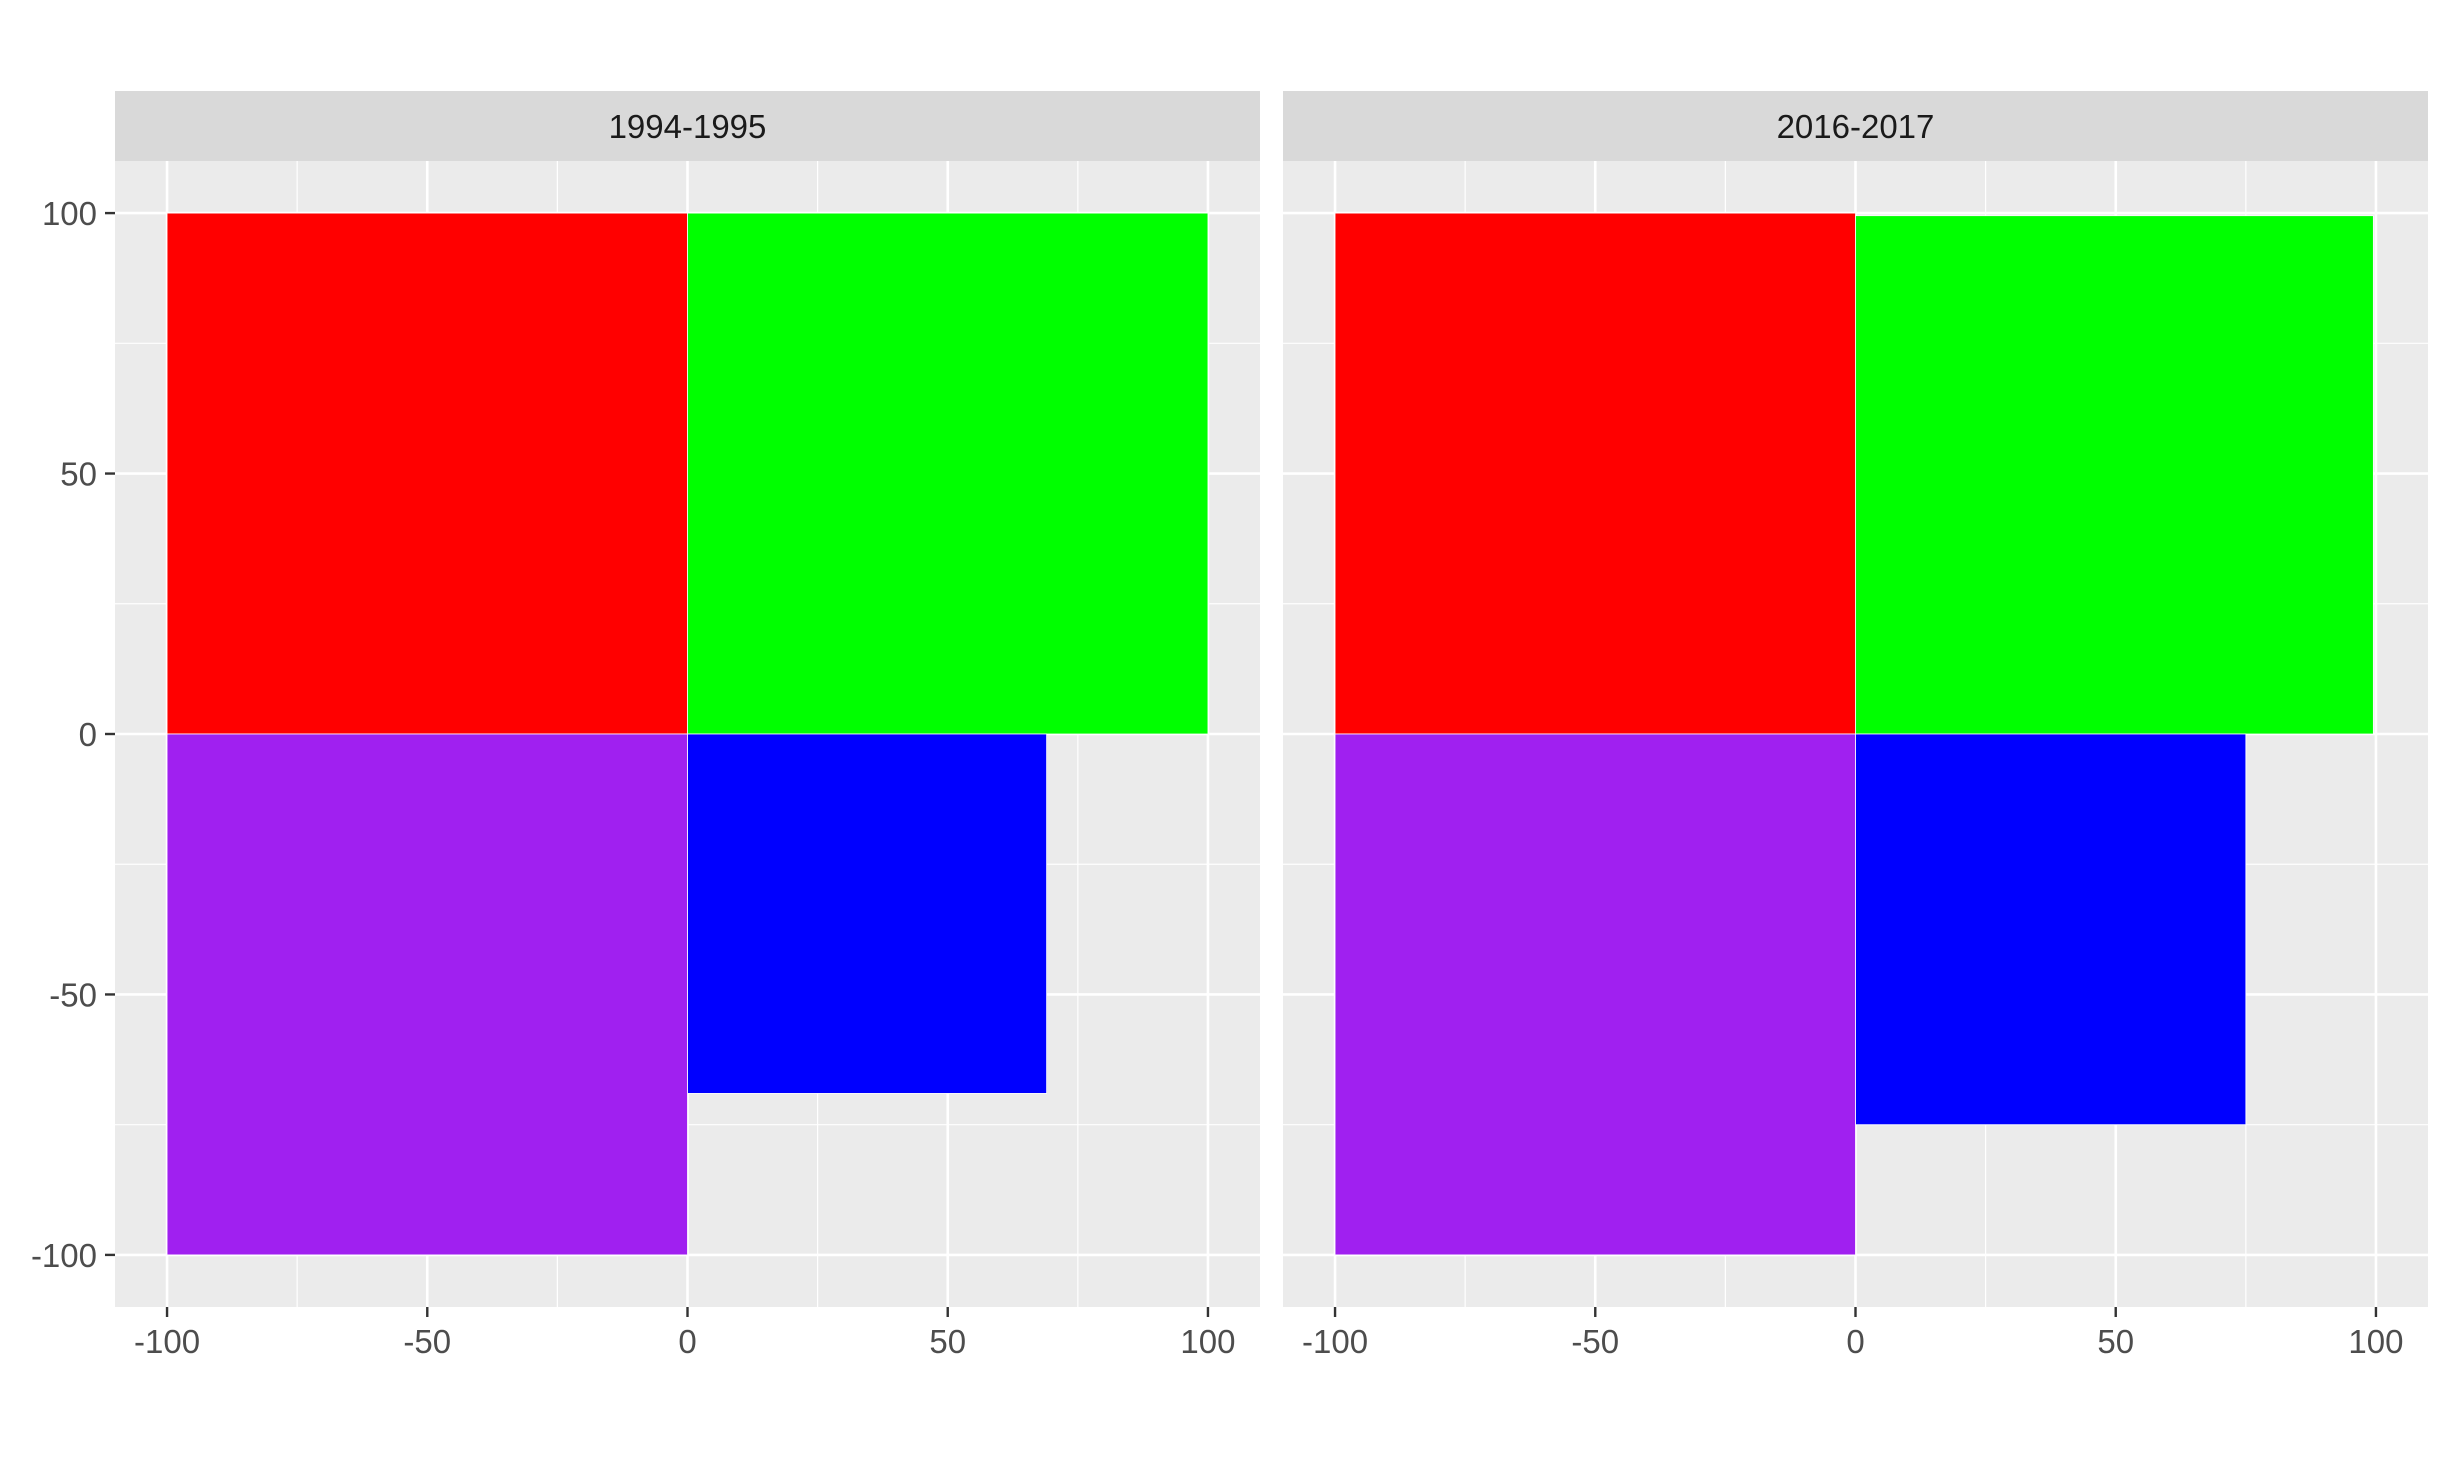 The height and width of the screenshot is (1458, 2450). Describe the element at coordinates (73, 994) in the screenshot. I see `y-tick-label: -50` at that location.